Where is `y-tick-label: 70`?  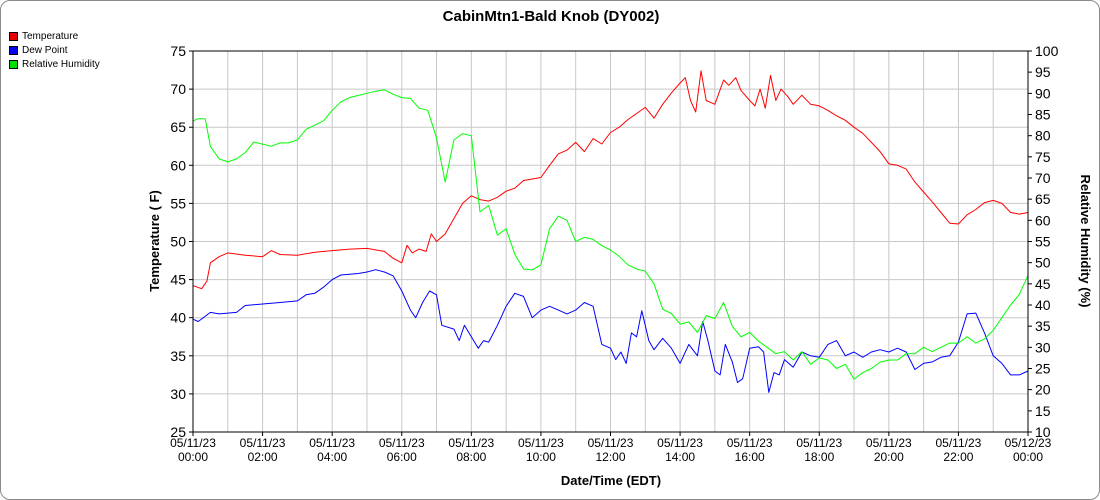 y-tick-label: 70 is located at coordinates (178, 89).